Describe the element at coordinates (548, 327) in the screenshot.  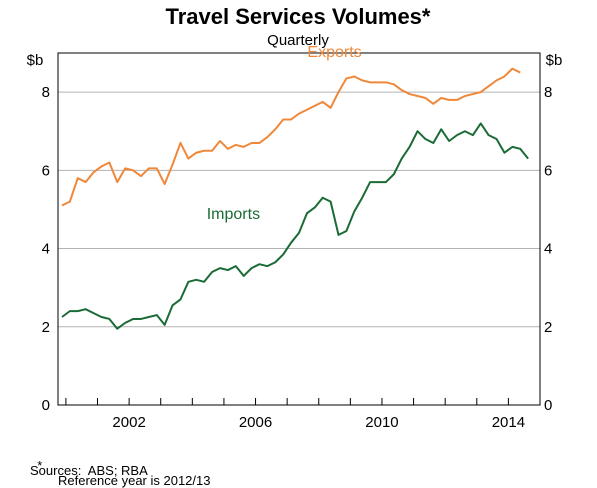
I see `y-tick-label-right: 2` at that location.